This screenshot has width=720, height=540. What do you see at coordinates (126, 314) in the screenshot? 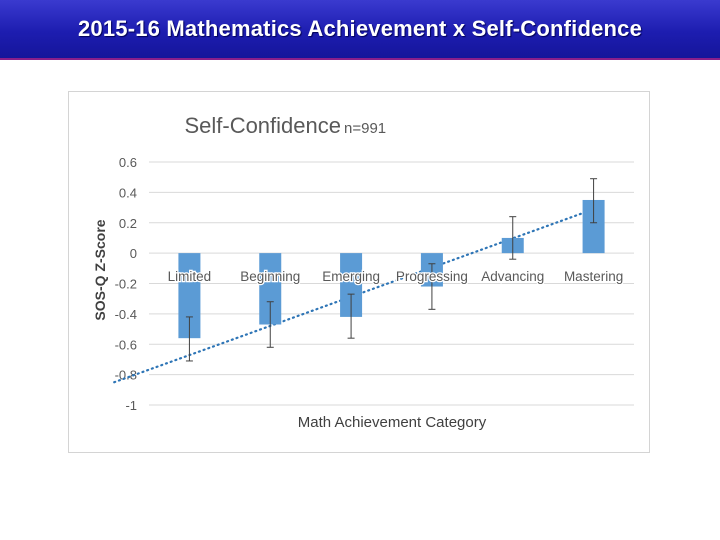
I see `y-tick-label: -0.4` at bounding box center [126, 314].